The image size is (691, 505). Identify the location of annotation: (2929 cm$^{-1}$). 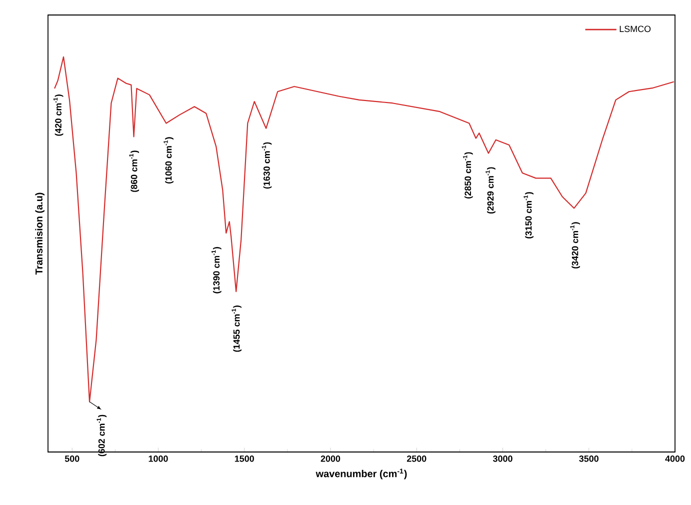
(491, 190).